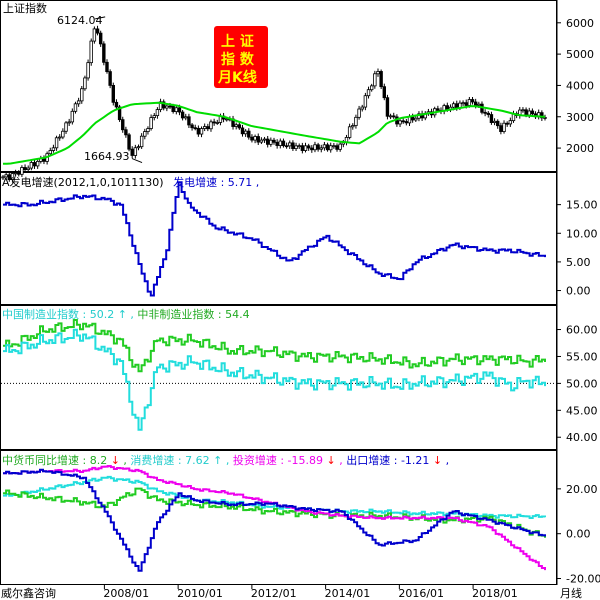  Describe the element at coordinates (40, 314) in the screenshot. I see `pmi-series-name: 中国制造业指数` at that location.